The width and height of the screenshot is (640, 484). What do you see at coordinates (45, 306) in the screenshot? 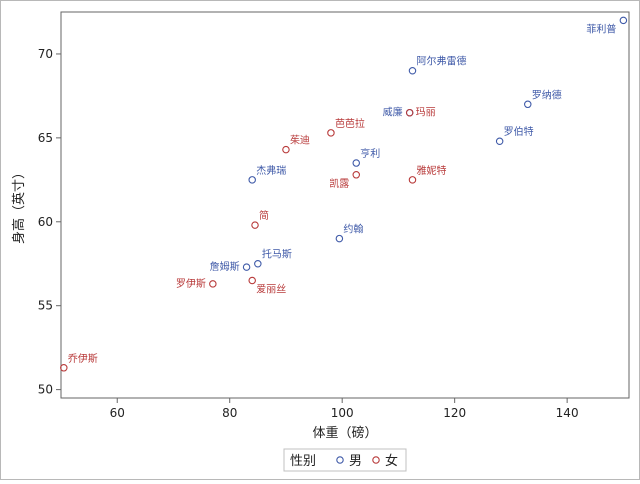
I see `y-tick-label: 55` at bounding box center [45, 306].